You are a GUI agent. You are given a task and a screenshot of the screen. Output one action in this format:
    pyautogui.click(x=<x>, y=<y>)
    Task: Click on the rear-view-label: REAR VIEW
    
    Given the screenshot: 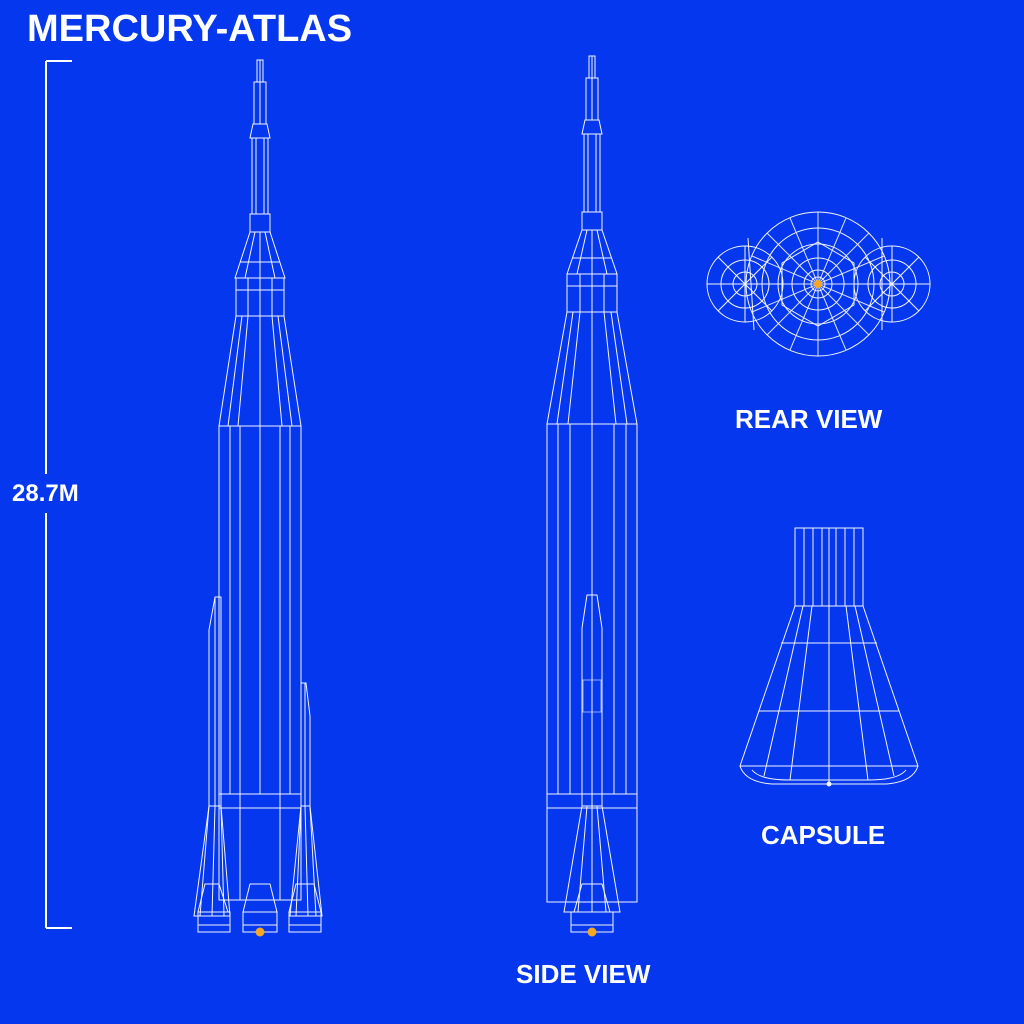 What is the action you would take?
    pyautogui.click(x=809, y=419)
    